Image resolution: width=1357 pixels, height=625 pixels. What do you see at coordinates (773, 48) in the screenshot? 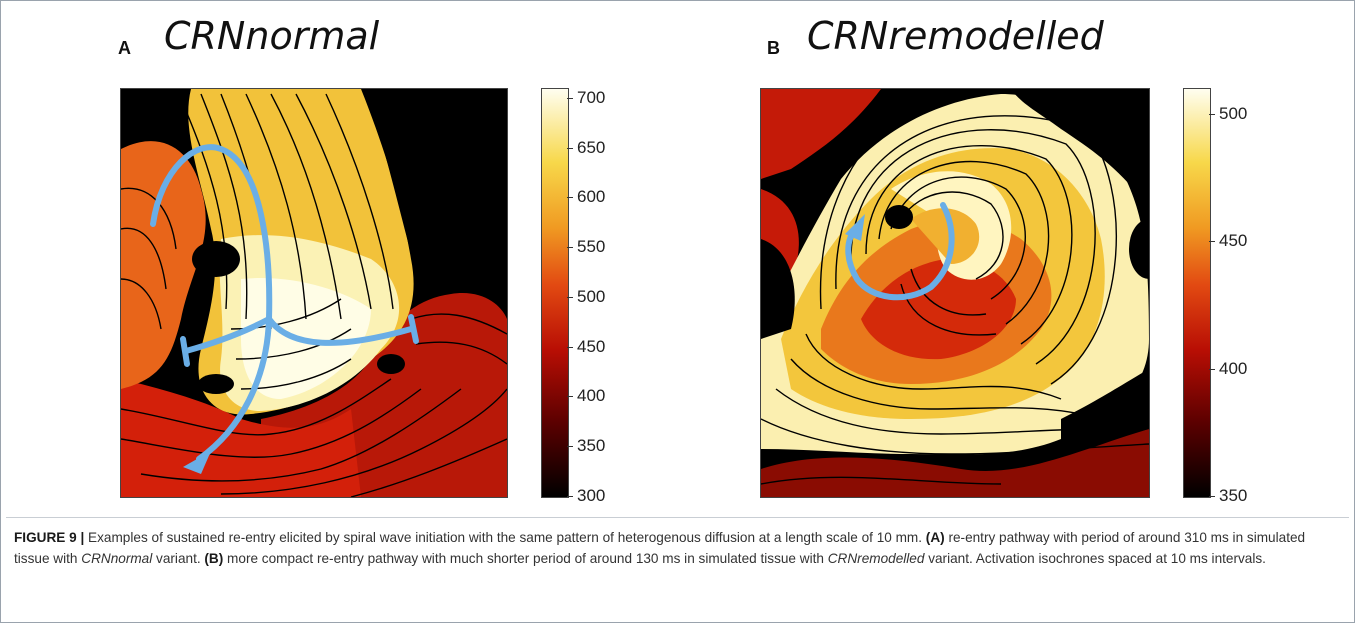
I see `panel-b-letter: B` at bounding box center [773, 48].